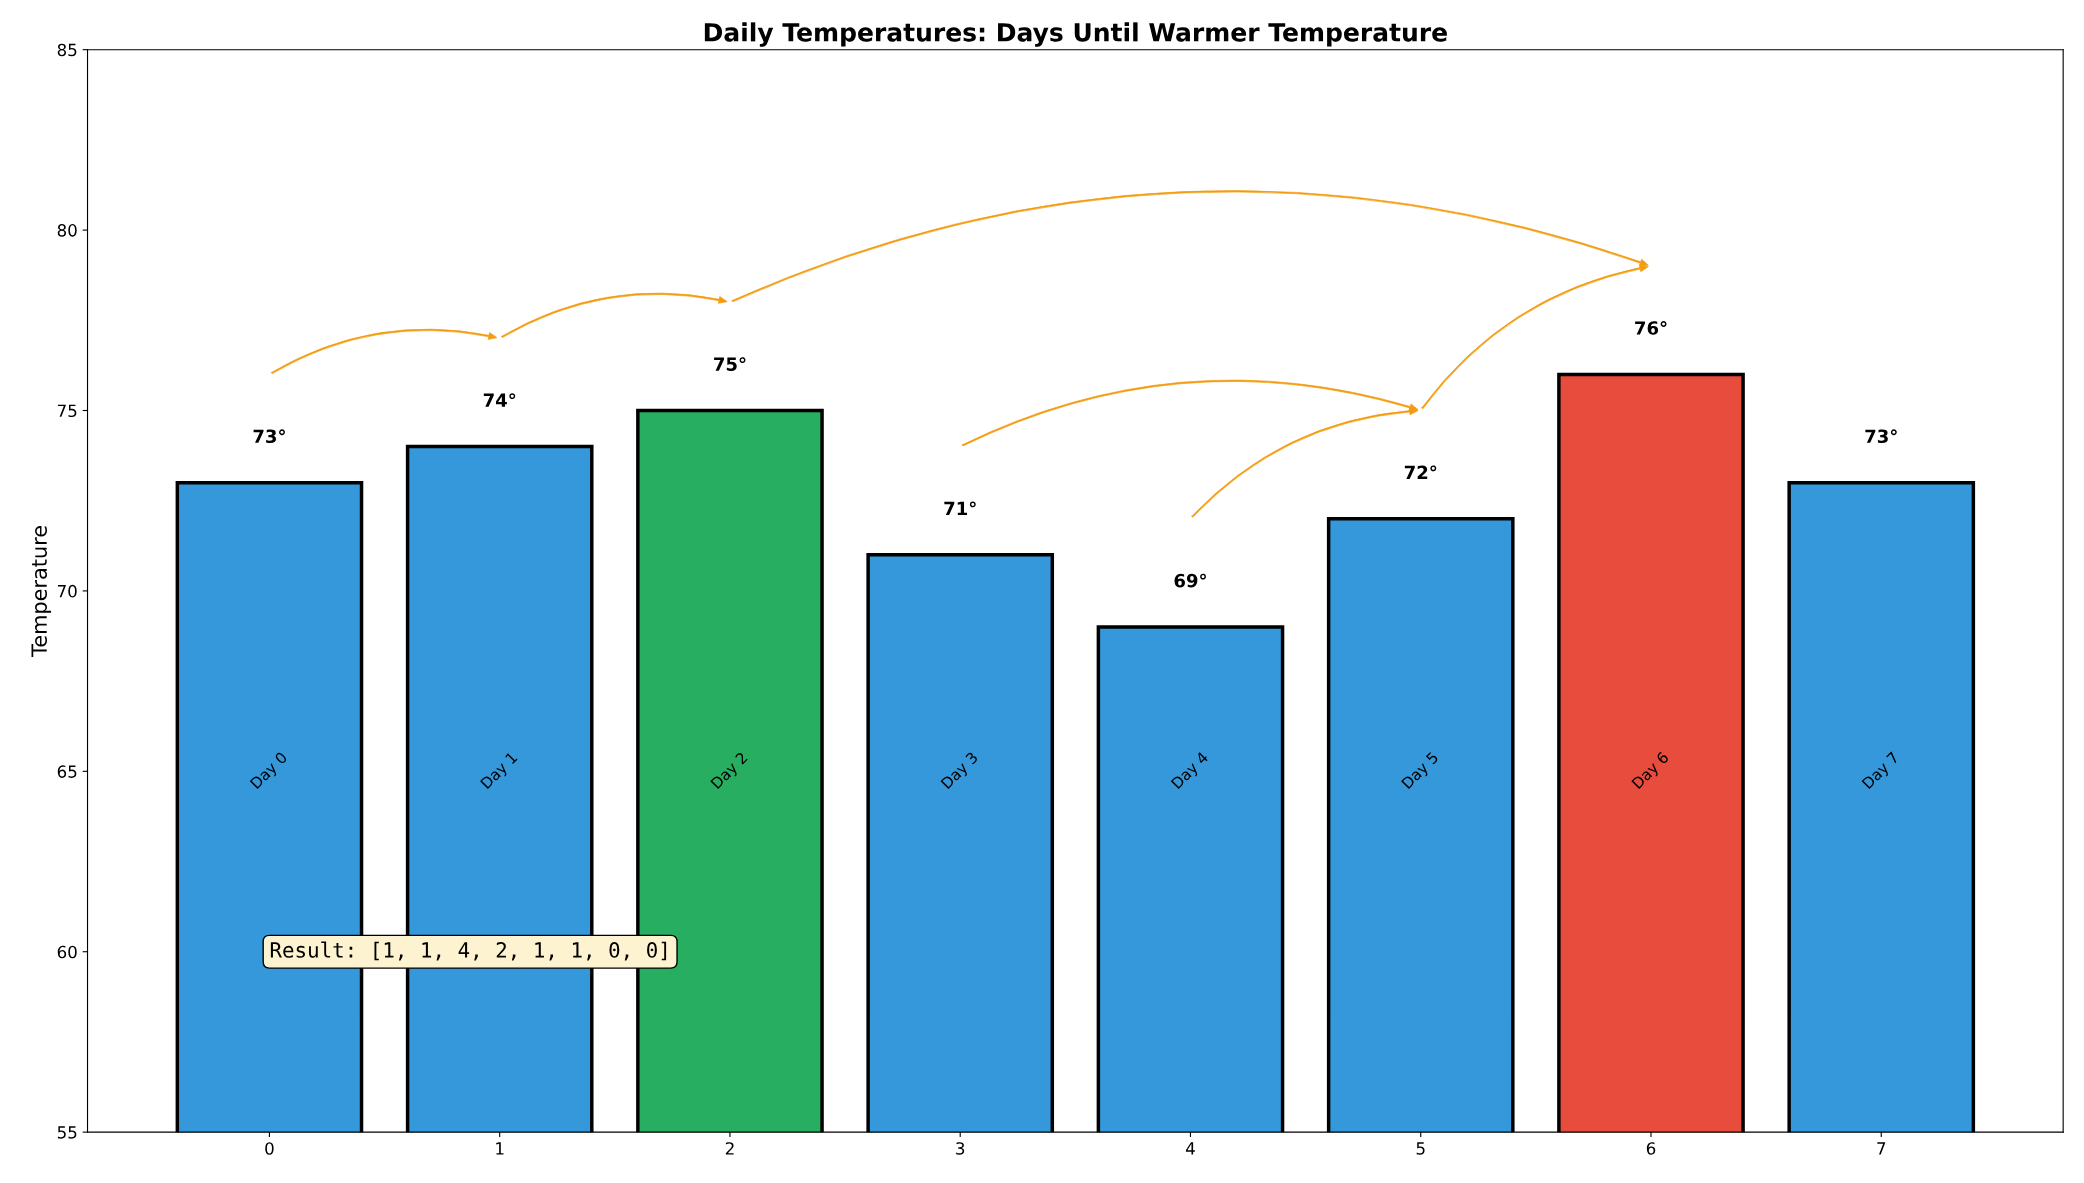  What do you see at coordinates (729, 1148) in the screenshot?
I see `x-tick-label: 2` at bounding box center [729, 1148].